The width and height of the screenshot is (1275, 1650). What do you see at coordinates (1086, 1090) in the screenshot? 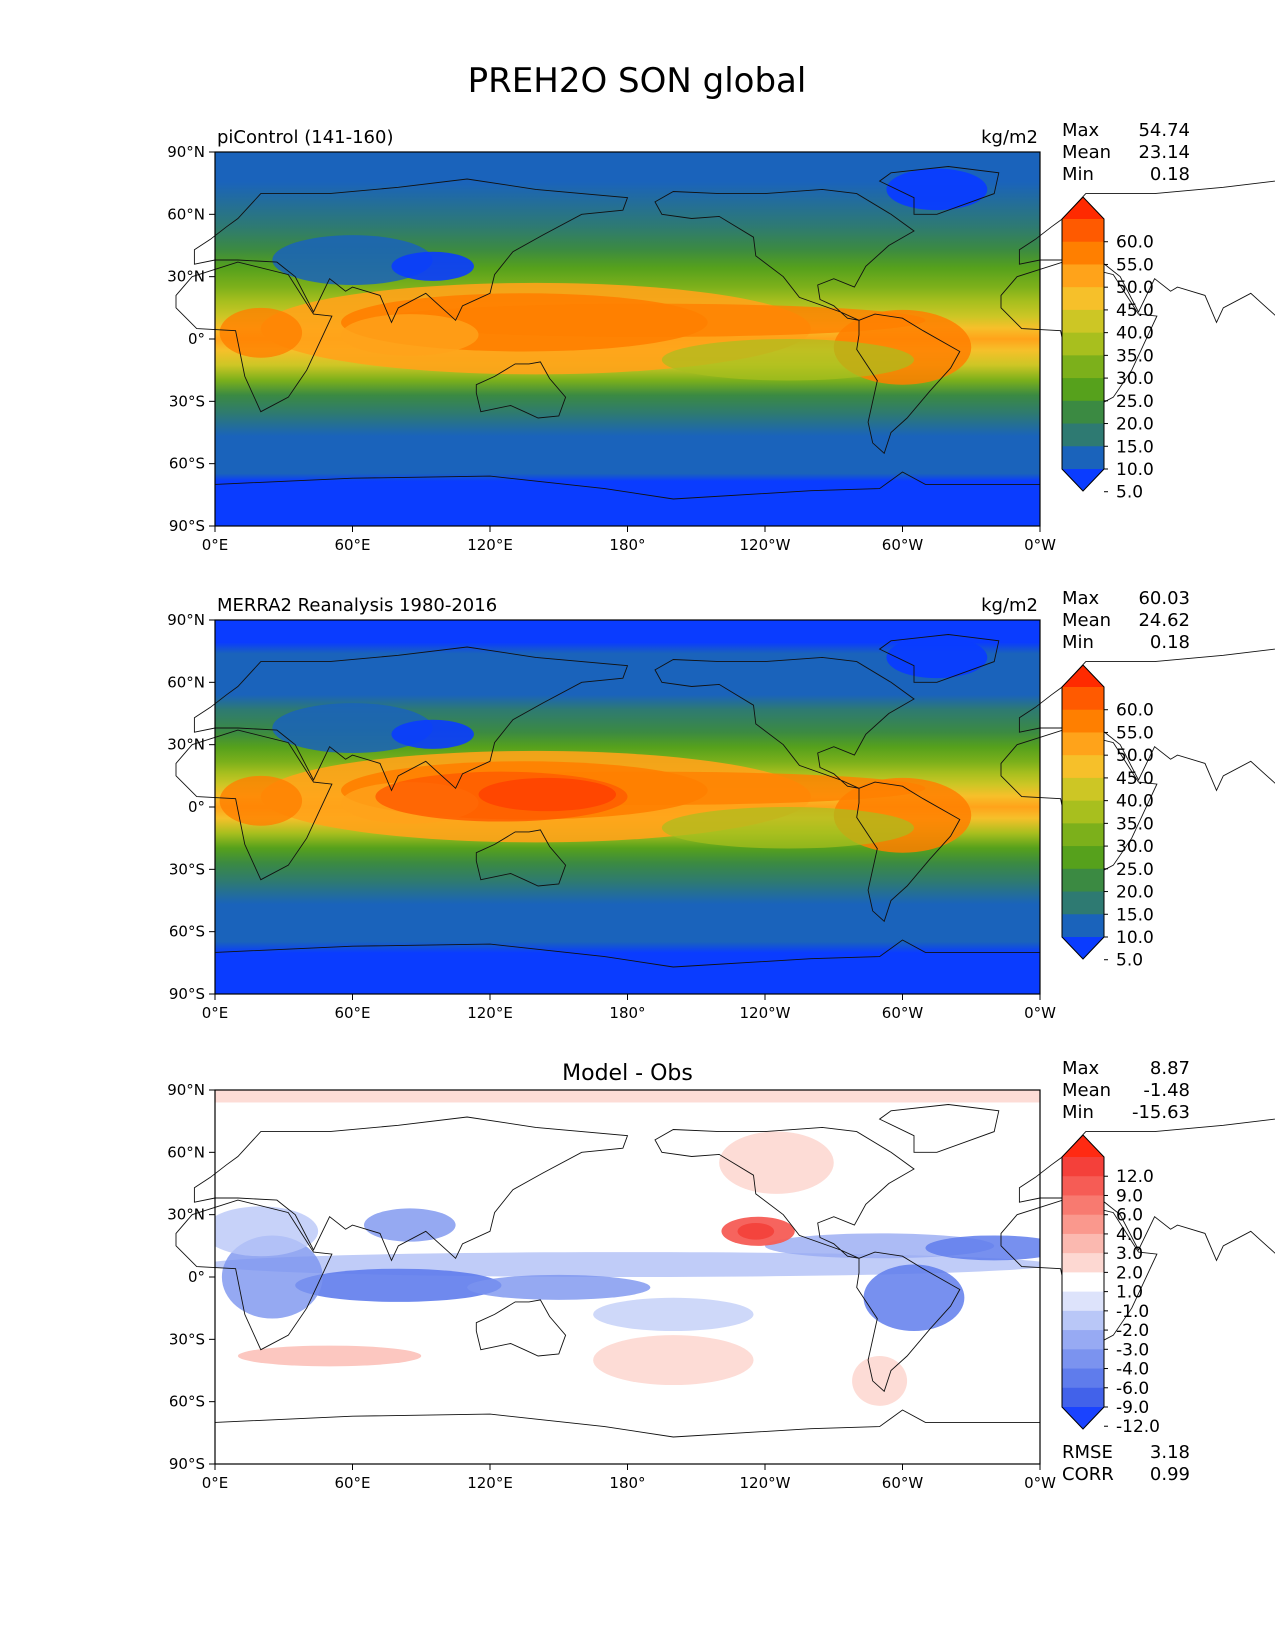
I see `stat-label: Mean` at bounding box center [1086, 1090].